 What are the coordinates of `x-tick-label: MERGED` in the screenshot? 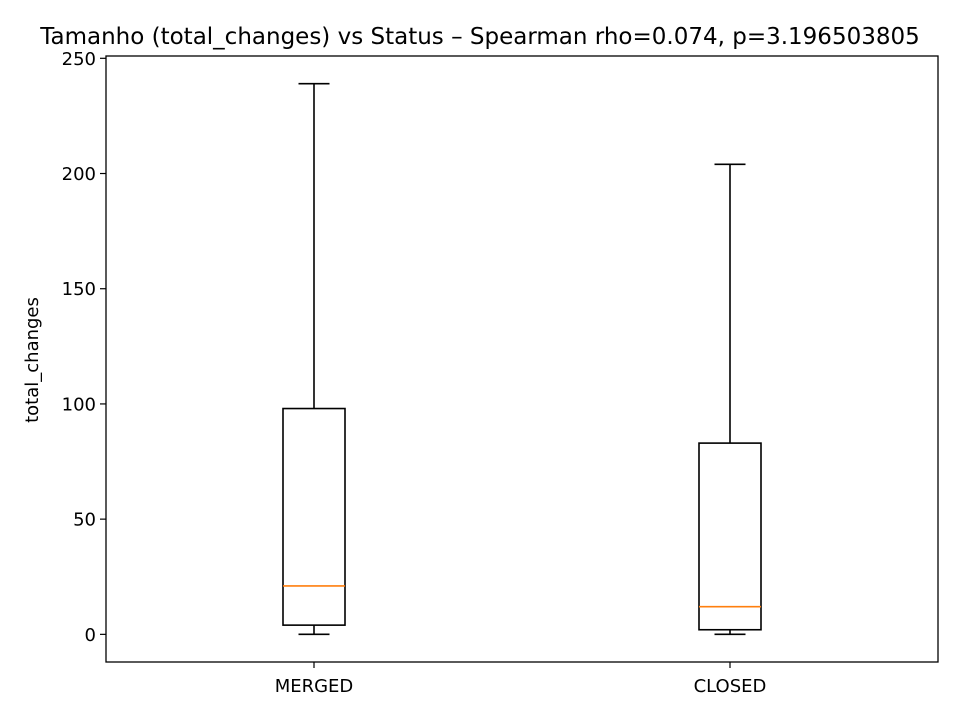 It's located at (314, 686).